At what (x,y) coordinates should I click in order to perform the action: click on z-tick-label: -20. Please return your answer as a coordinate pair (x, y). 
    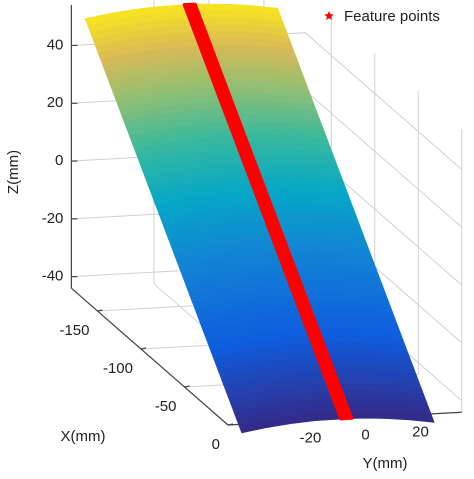
    Looking at the image, I should click on (53, 218).